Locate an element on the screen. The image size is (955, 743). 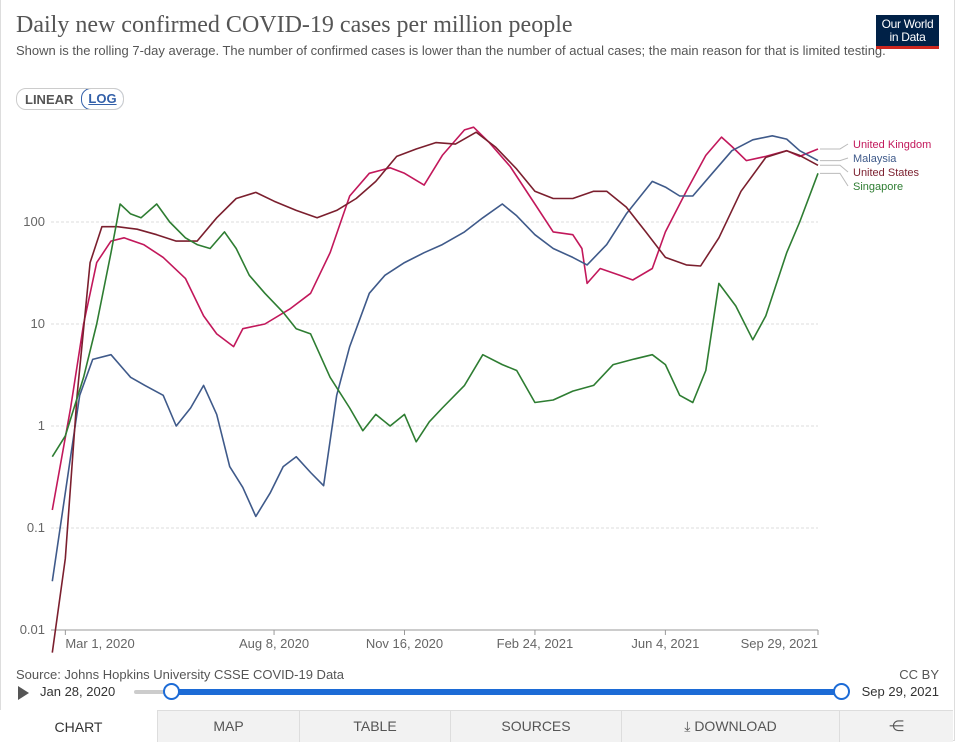
timeline-selected-range is located at coordinates (507, 692).